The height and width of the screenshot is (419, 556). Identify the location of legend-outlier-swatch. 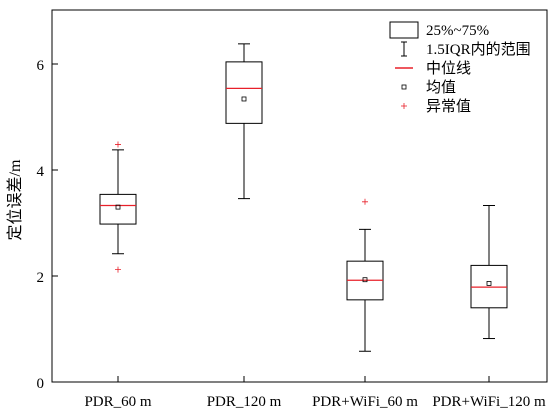
(404, 106).